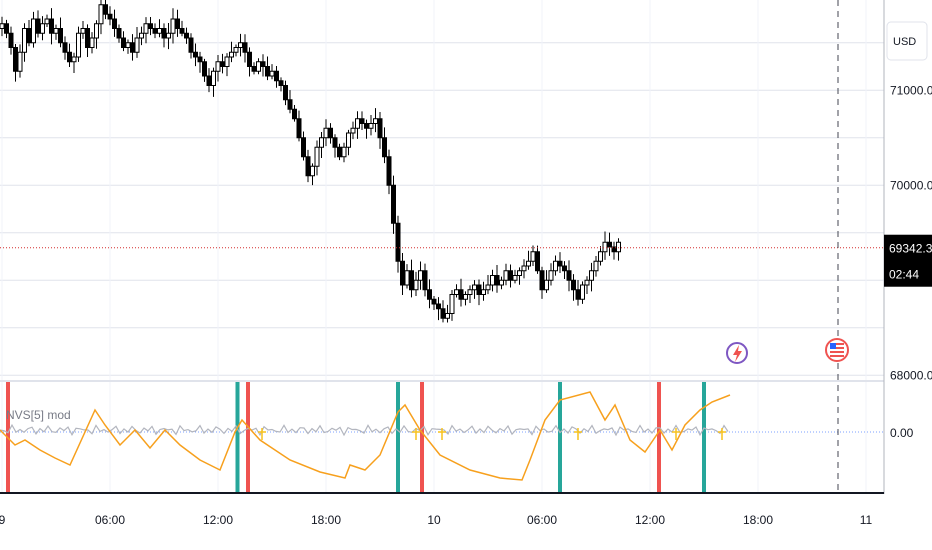 This screenshot has height=550, width=932. Describe the element at coordinates (560, 437) in the screenshot. I see `signal-marker` at that location.